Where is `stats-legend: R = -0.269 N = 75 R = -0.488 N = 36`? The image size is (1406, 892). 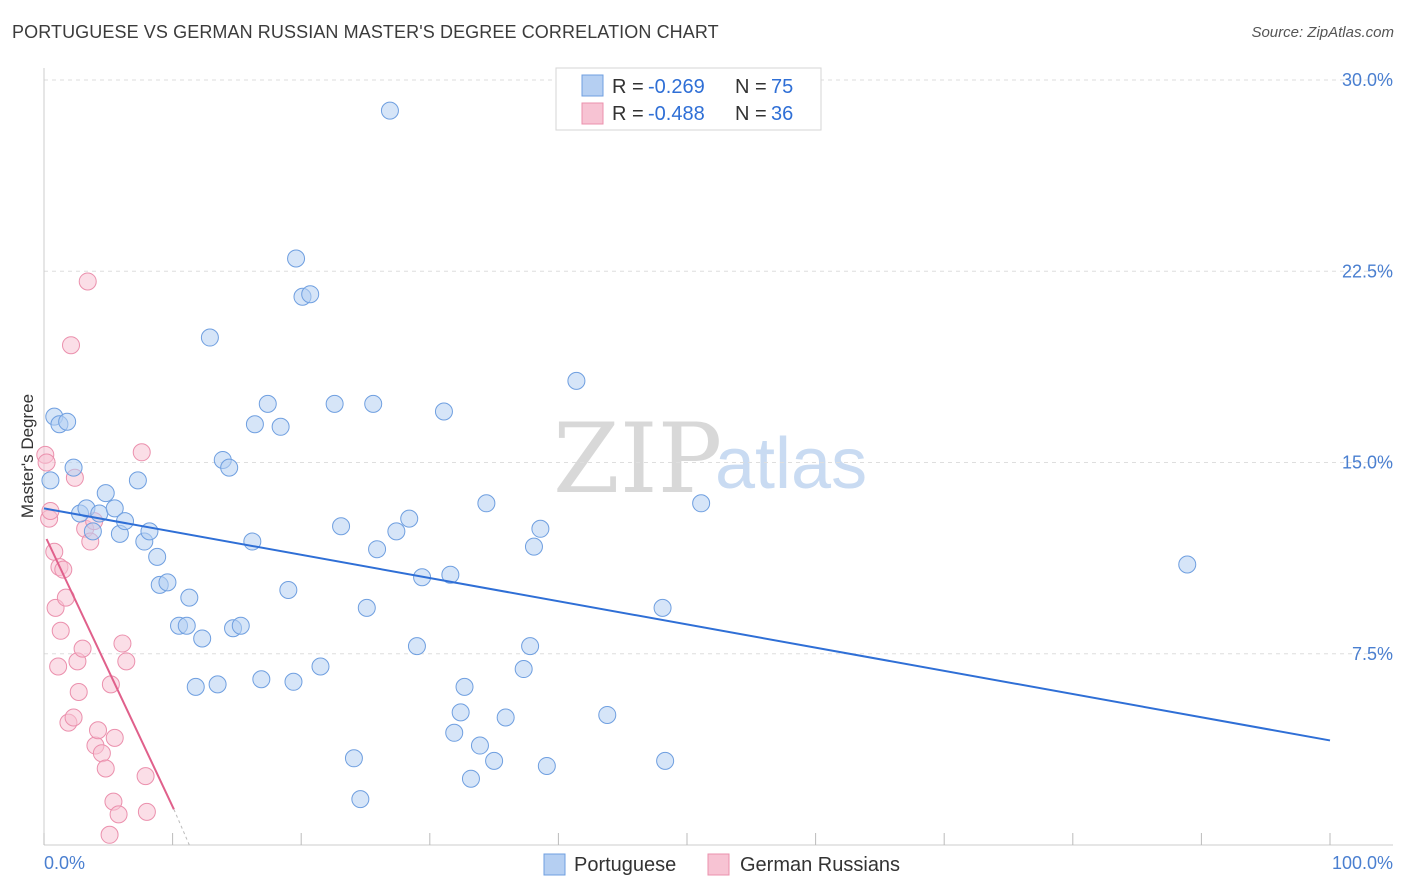
stats-legend: R = -0.269 N = 75 R = -0.488 N = 36 is located at coordinates (688, 99).